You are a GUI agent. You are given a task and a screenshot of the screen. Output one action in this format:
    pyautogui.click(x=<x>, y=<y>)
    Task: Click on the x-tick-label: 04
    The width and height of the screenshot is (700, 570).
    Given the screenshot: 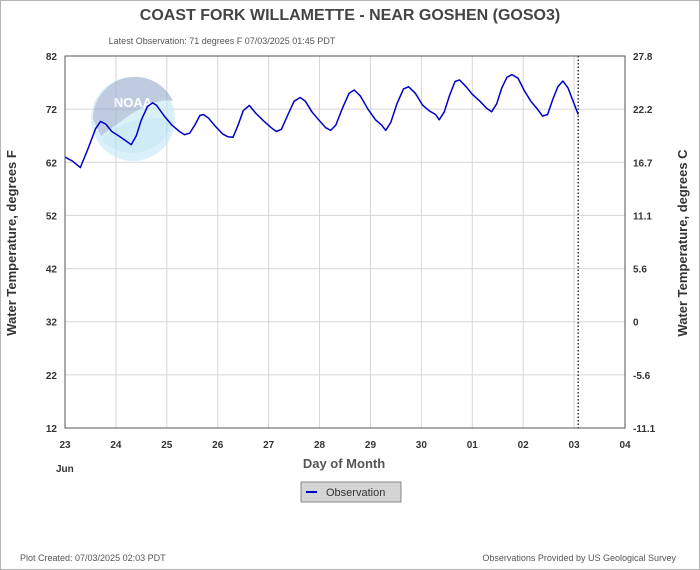 What is the action you would take?
    pyautogui.click(x=625, y=445)
    